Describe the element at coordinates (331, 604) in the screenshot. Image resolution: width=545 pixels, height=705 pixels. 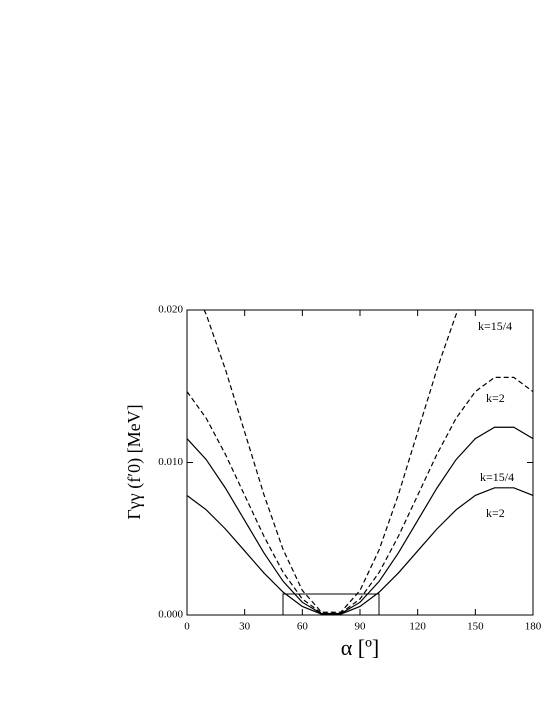
I see `inset-box` at that location.